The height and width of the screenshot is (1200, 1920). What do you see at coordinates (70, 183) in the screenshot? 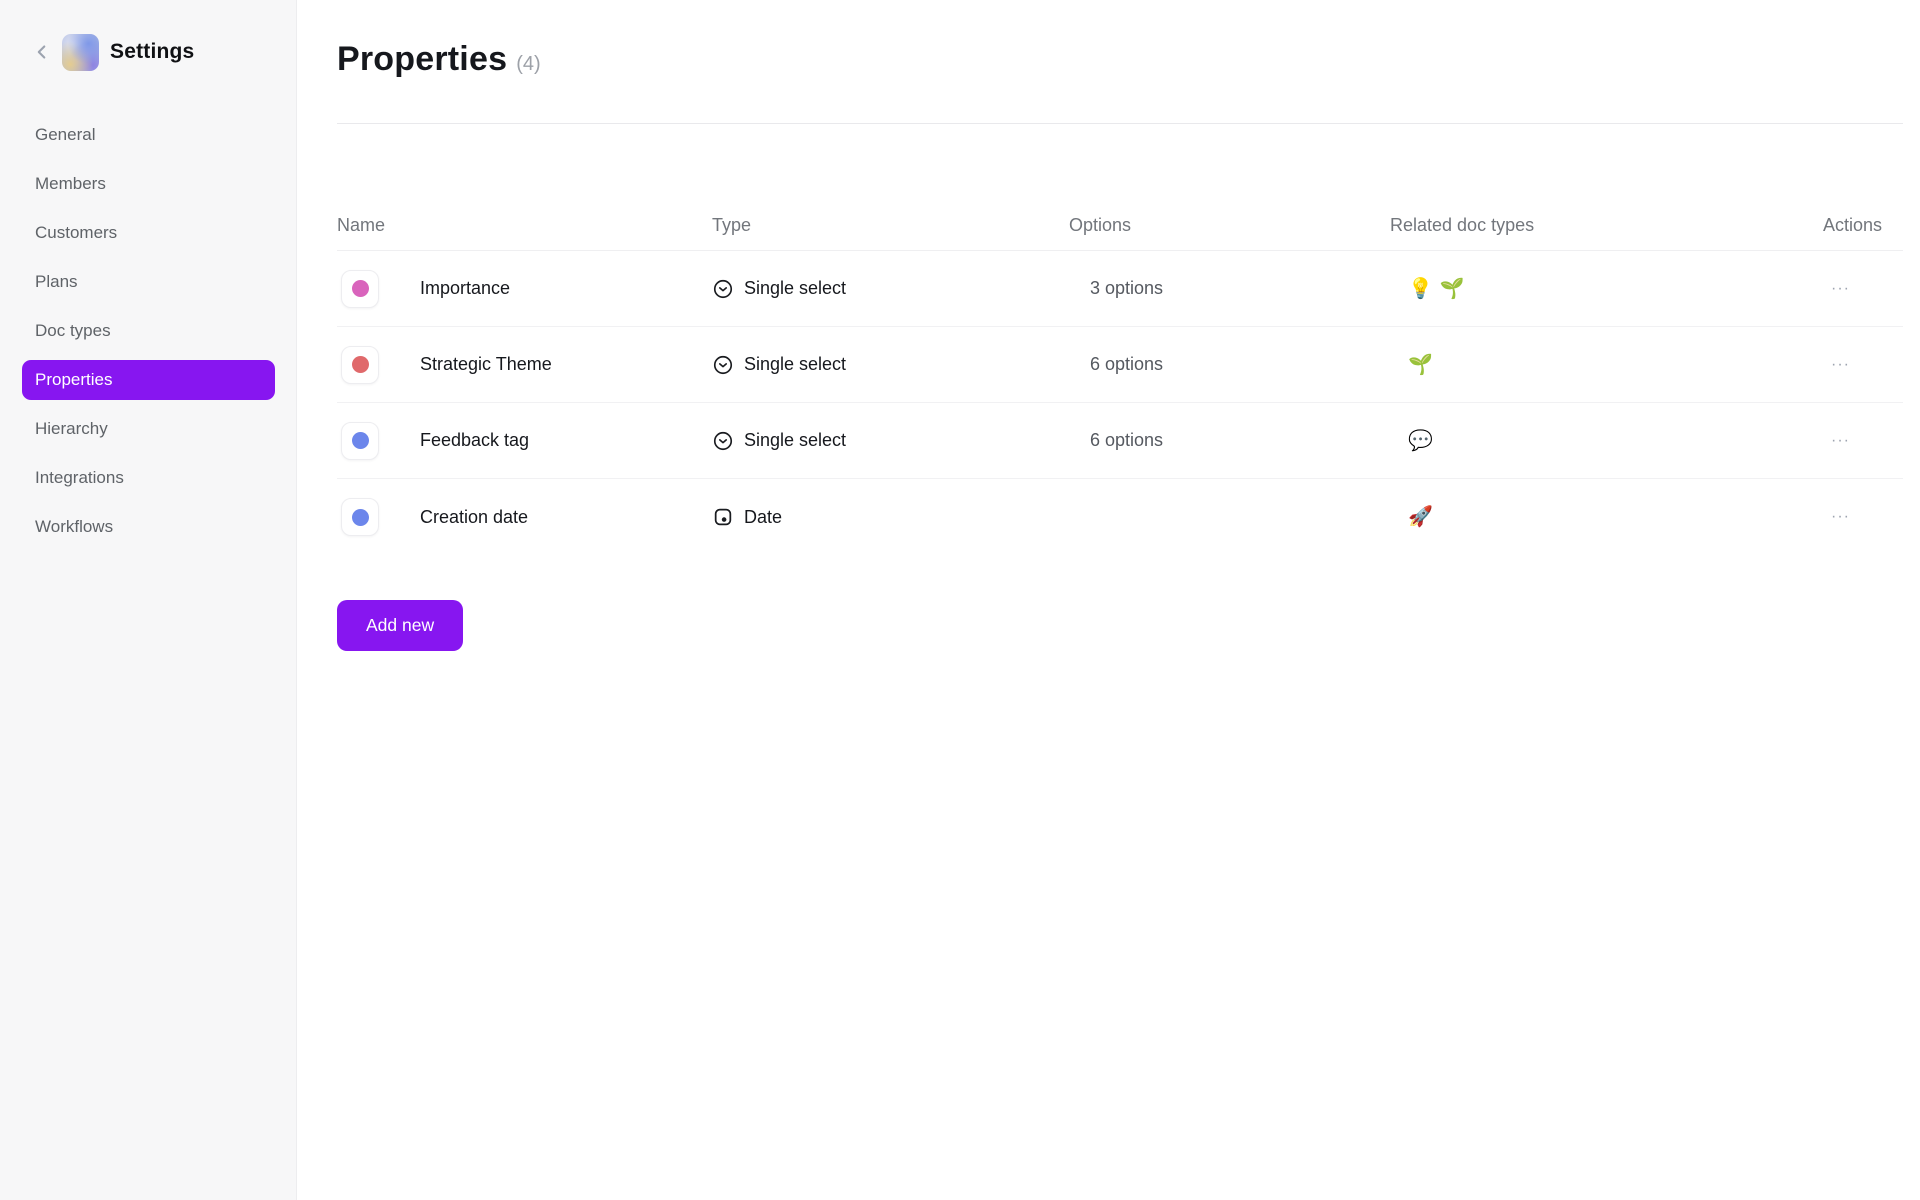
I see `sidebar-item-members: Members` at bounding box center [70, 183].